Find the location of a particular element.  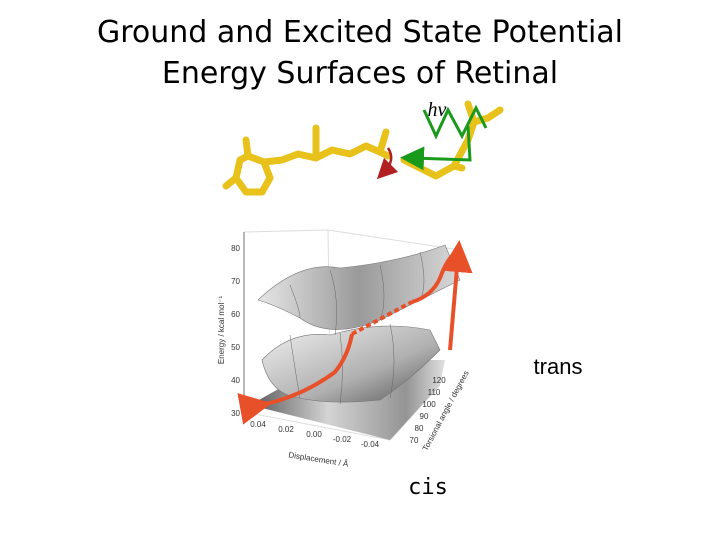

tick-label: 120 is located at coordinates (439, 380).